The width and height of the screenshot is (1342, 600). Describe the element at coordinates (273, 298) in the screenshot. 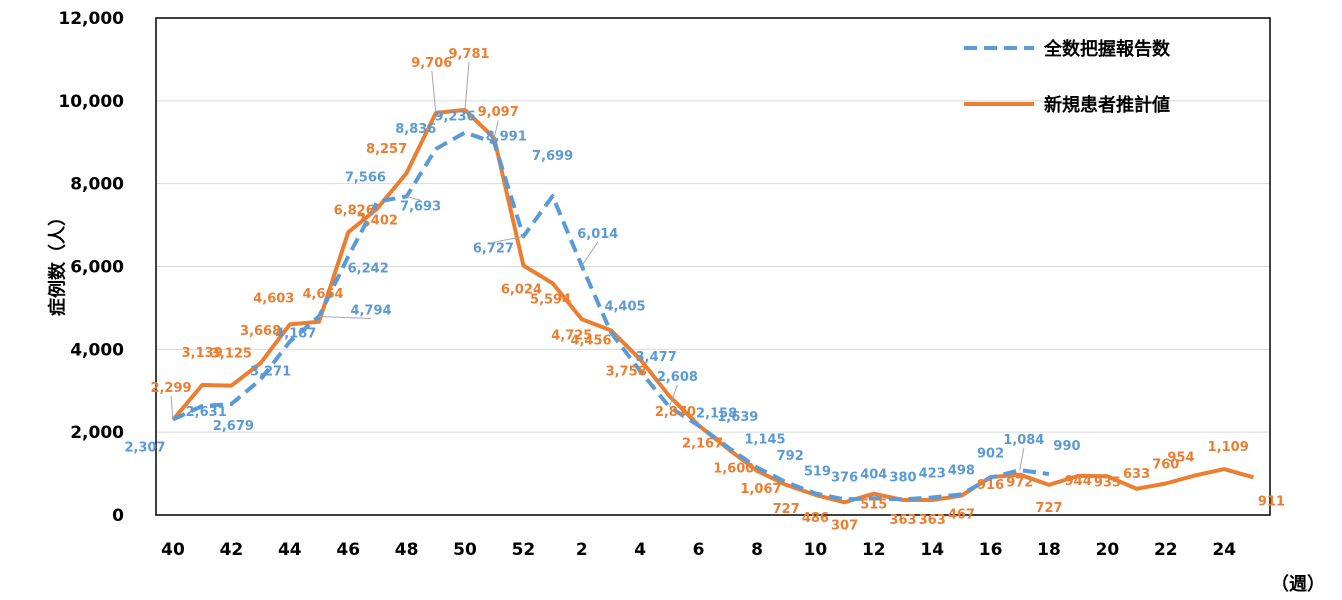

I see `data-label-estimated: 4,603` at that location.